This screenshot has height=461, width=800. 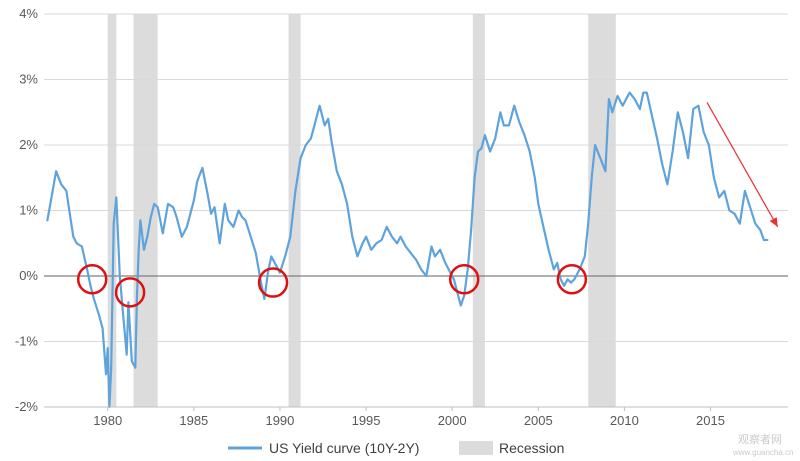 What do you see at coordinates (27, 341) in the screenshot?
I see `y-tick-label: -1%` at bounding box center [27, 341].